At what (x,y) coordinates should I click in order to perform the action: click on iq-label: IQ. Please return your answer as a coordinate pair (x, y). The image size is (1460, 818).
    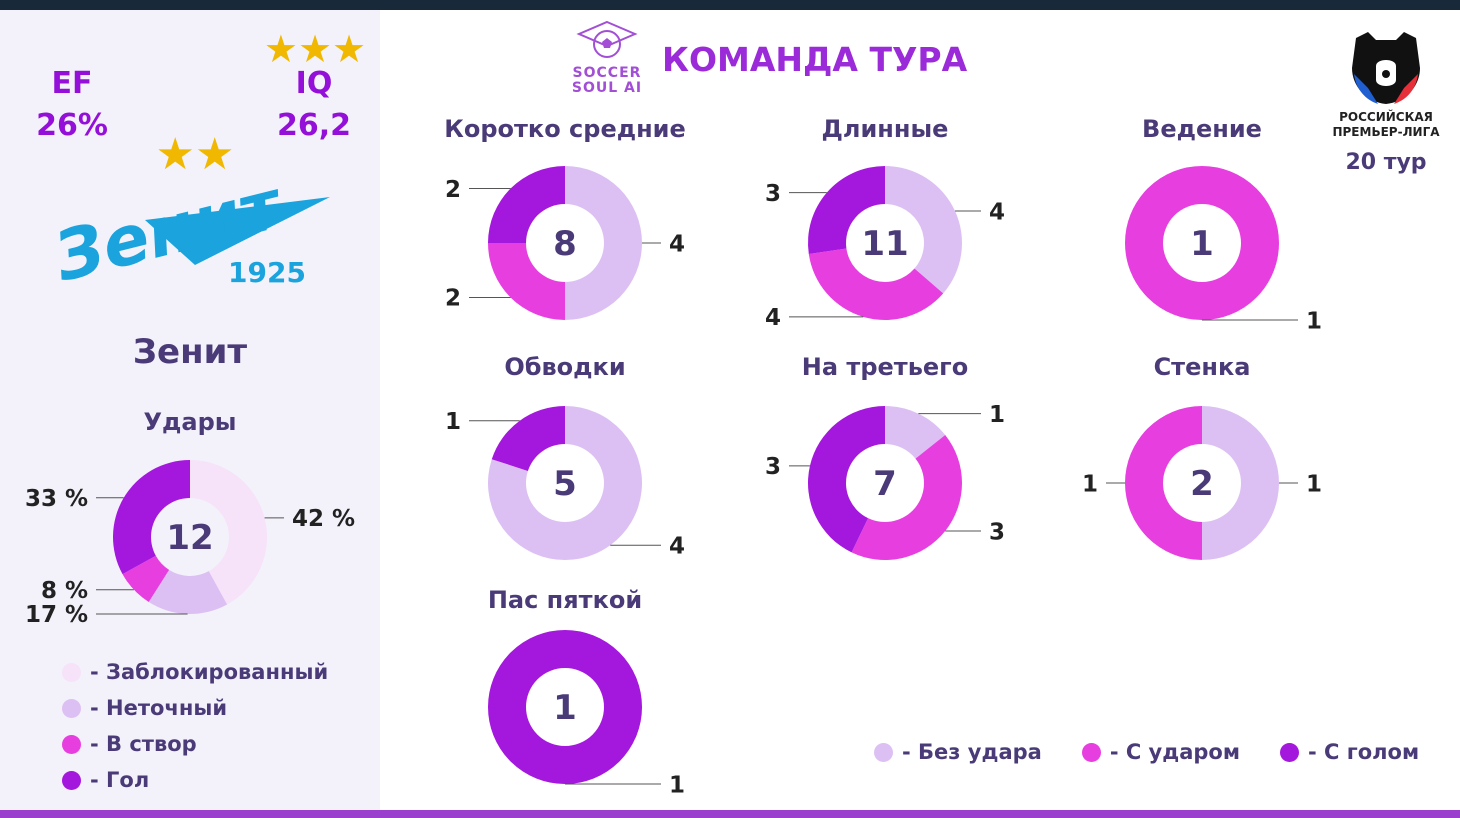
    Looking at the image, I should click on (314, 83).